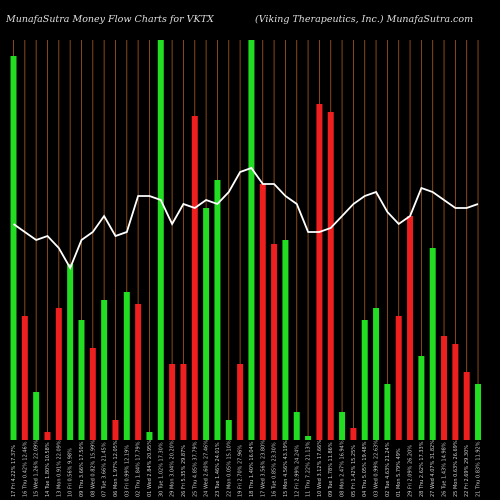  Describe the element at coordinates (25, 469) in the screenshot. I see `x-tick-label: 16 Thu 0.42% 12.46%` at that location.